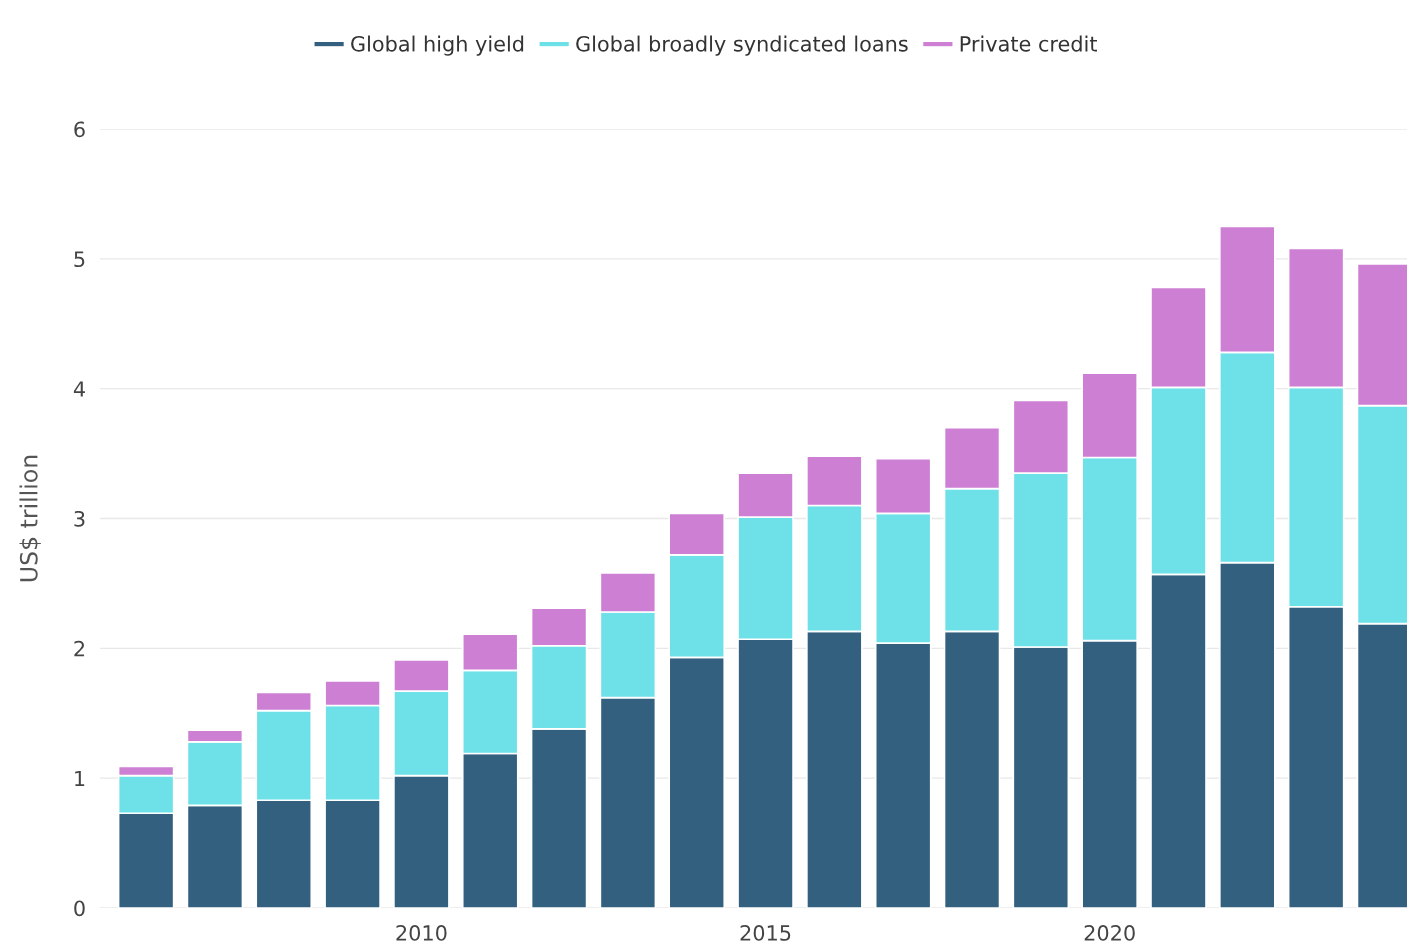 The image size is (1407, 950). What do you see at coordinates (1109, 933) in the screenshot?
I see `x-tick-label: 2020` at bounding box center [1109, 933].